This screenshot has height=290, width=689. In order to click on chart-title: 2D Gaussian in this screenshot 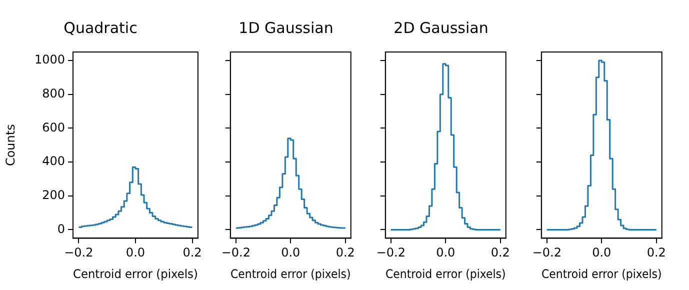, I will do `click(441, 27)`.